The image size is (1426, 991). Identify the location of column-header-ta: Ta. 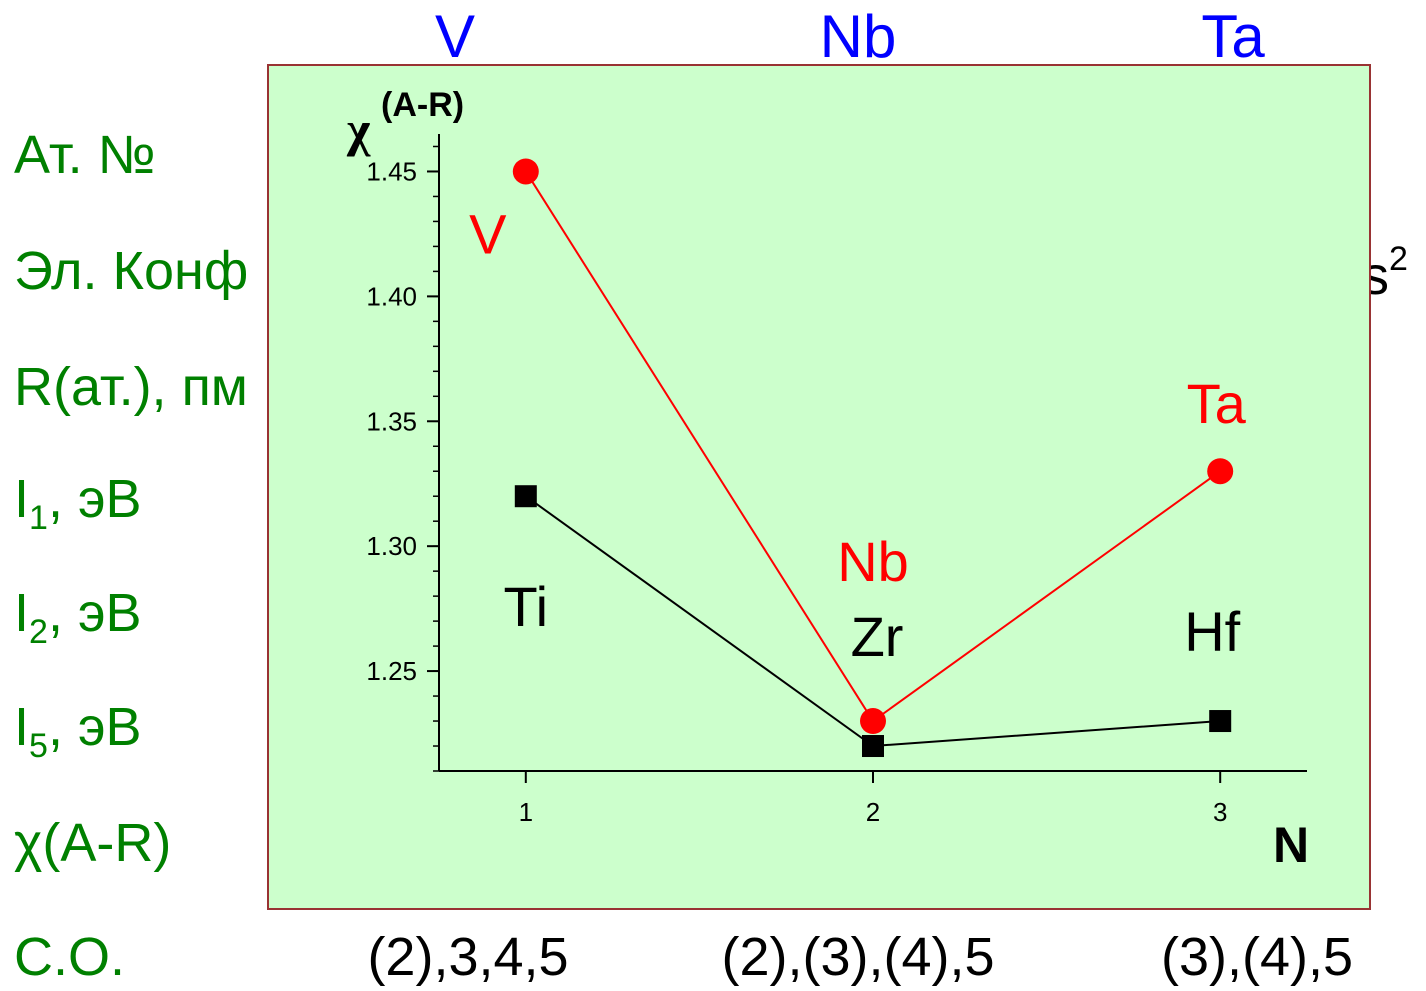
(1233, 36).